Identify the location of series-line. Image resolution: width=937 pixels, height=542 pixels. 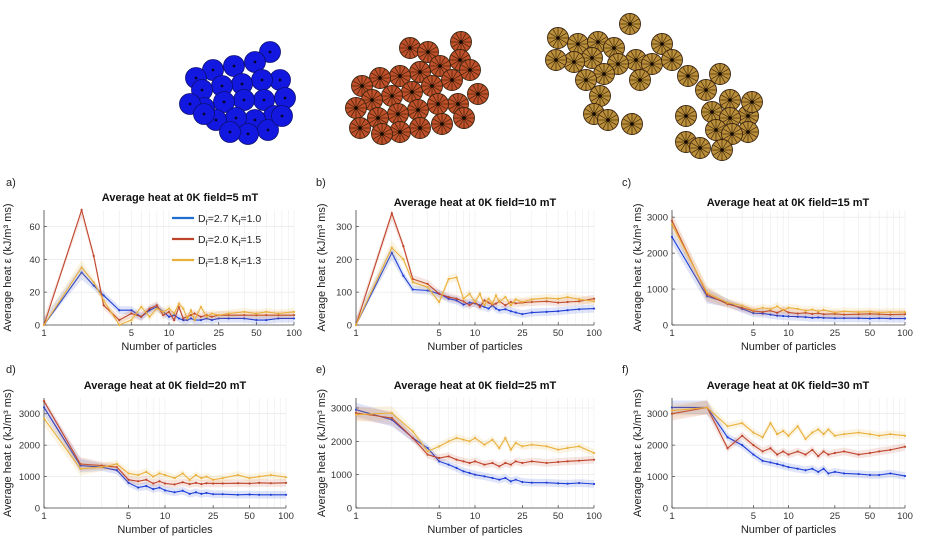
(788, 278).